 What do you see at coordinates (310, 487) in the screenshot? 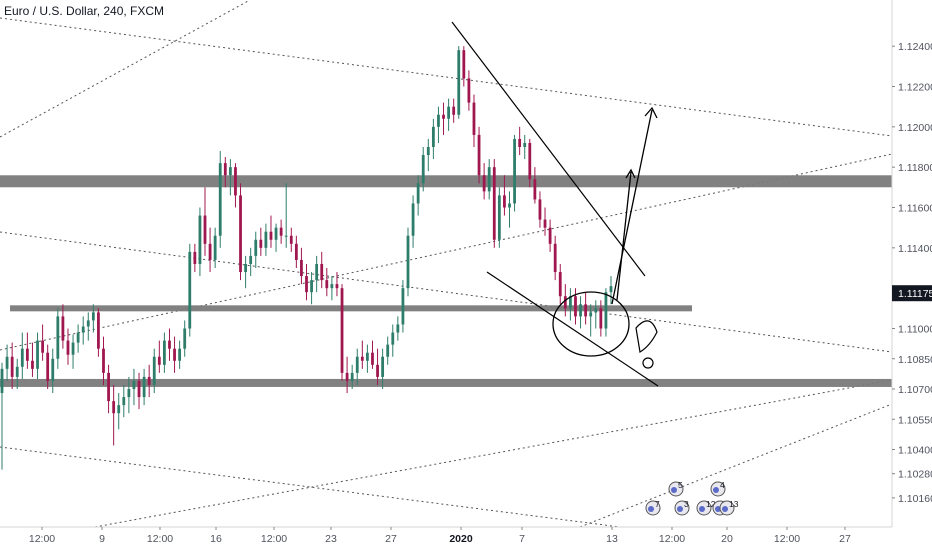
I see `trend-line` at bounding box center [310, 487].